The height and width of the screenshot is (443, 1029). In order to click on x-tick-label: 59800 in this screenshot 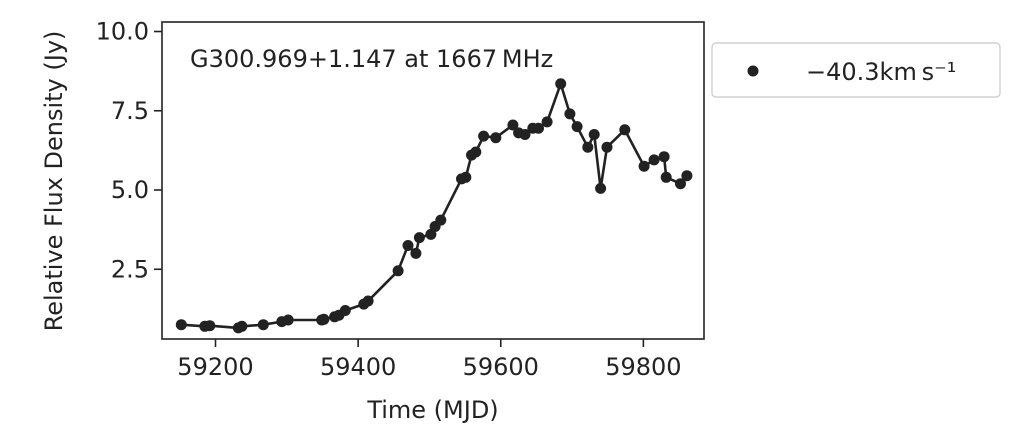, I will do `click(643, 367)`.